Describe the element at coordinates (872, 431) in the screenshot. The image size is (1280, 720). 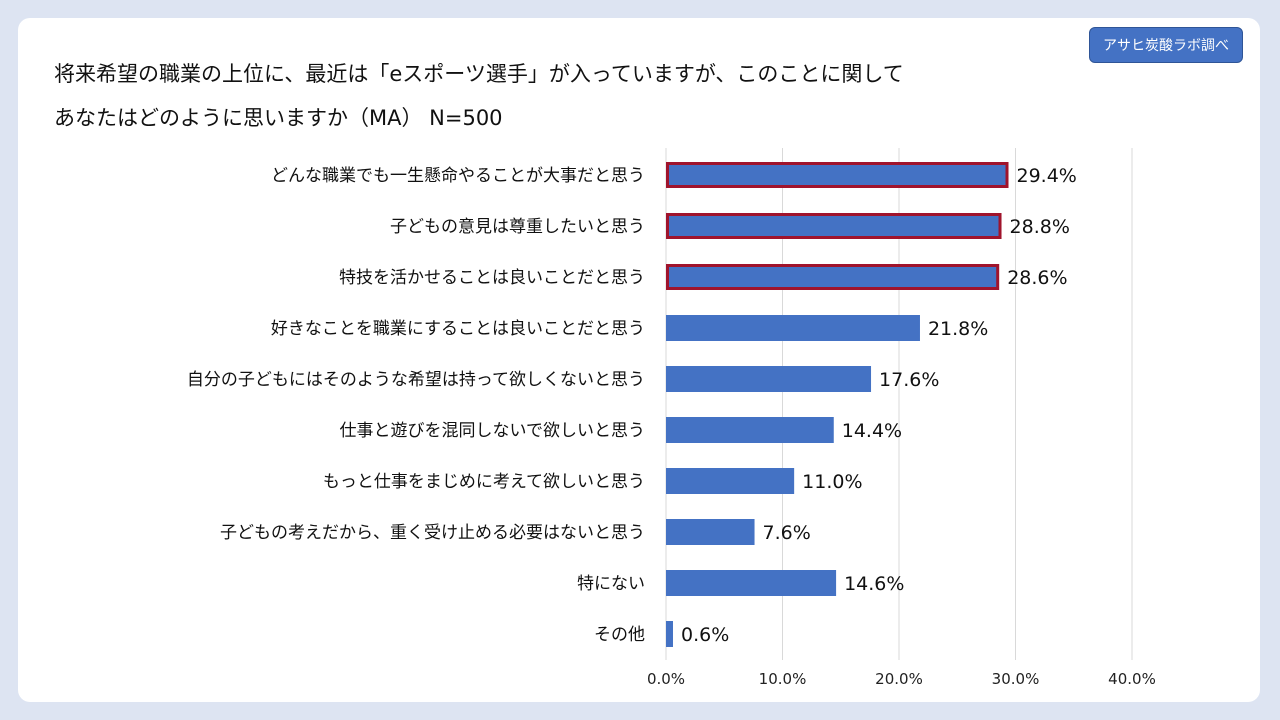
I see `data-label: 14.4%` at that location.